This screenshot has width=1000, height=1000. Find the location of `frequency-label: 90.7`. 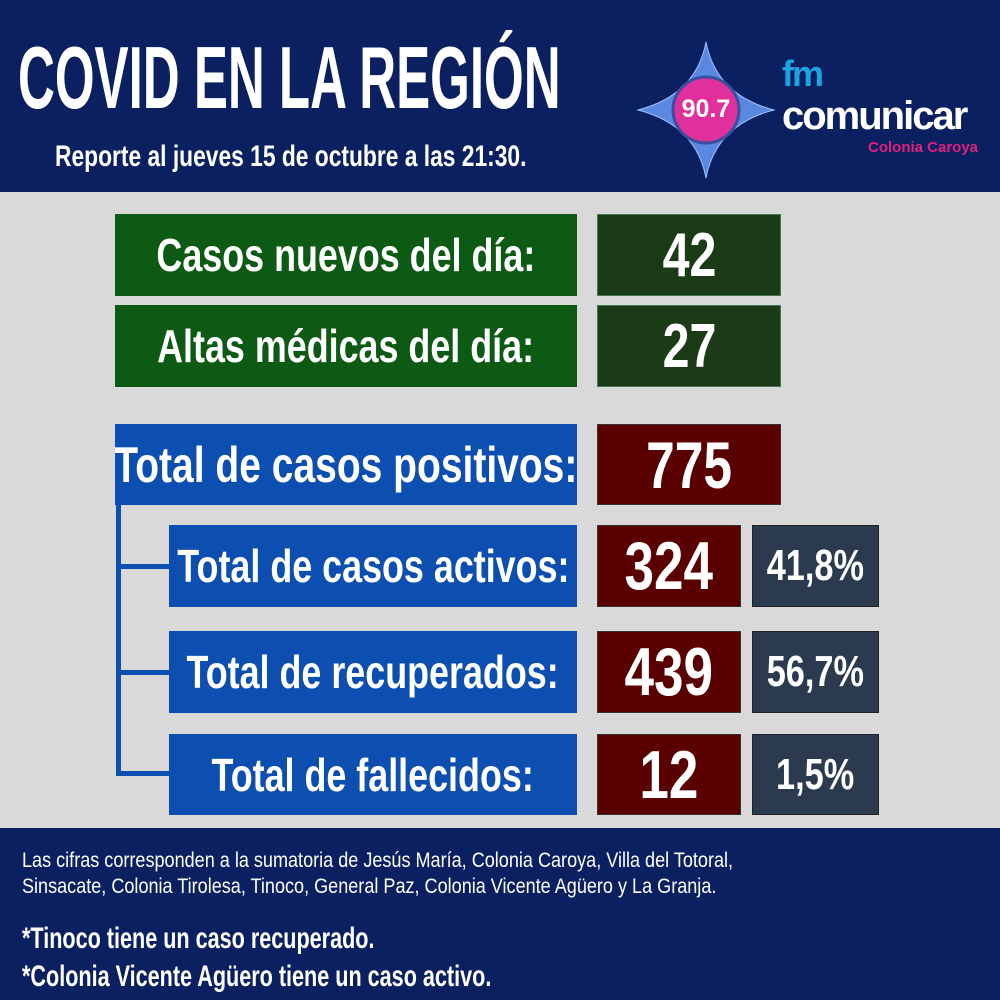

frequency-label: 90.7 is located at coordinates (706, 109).